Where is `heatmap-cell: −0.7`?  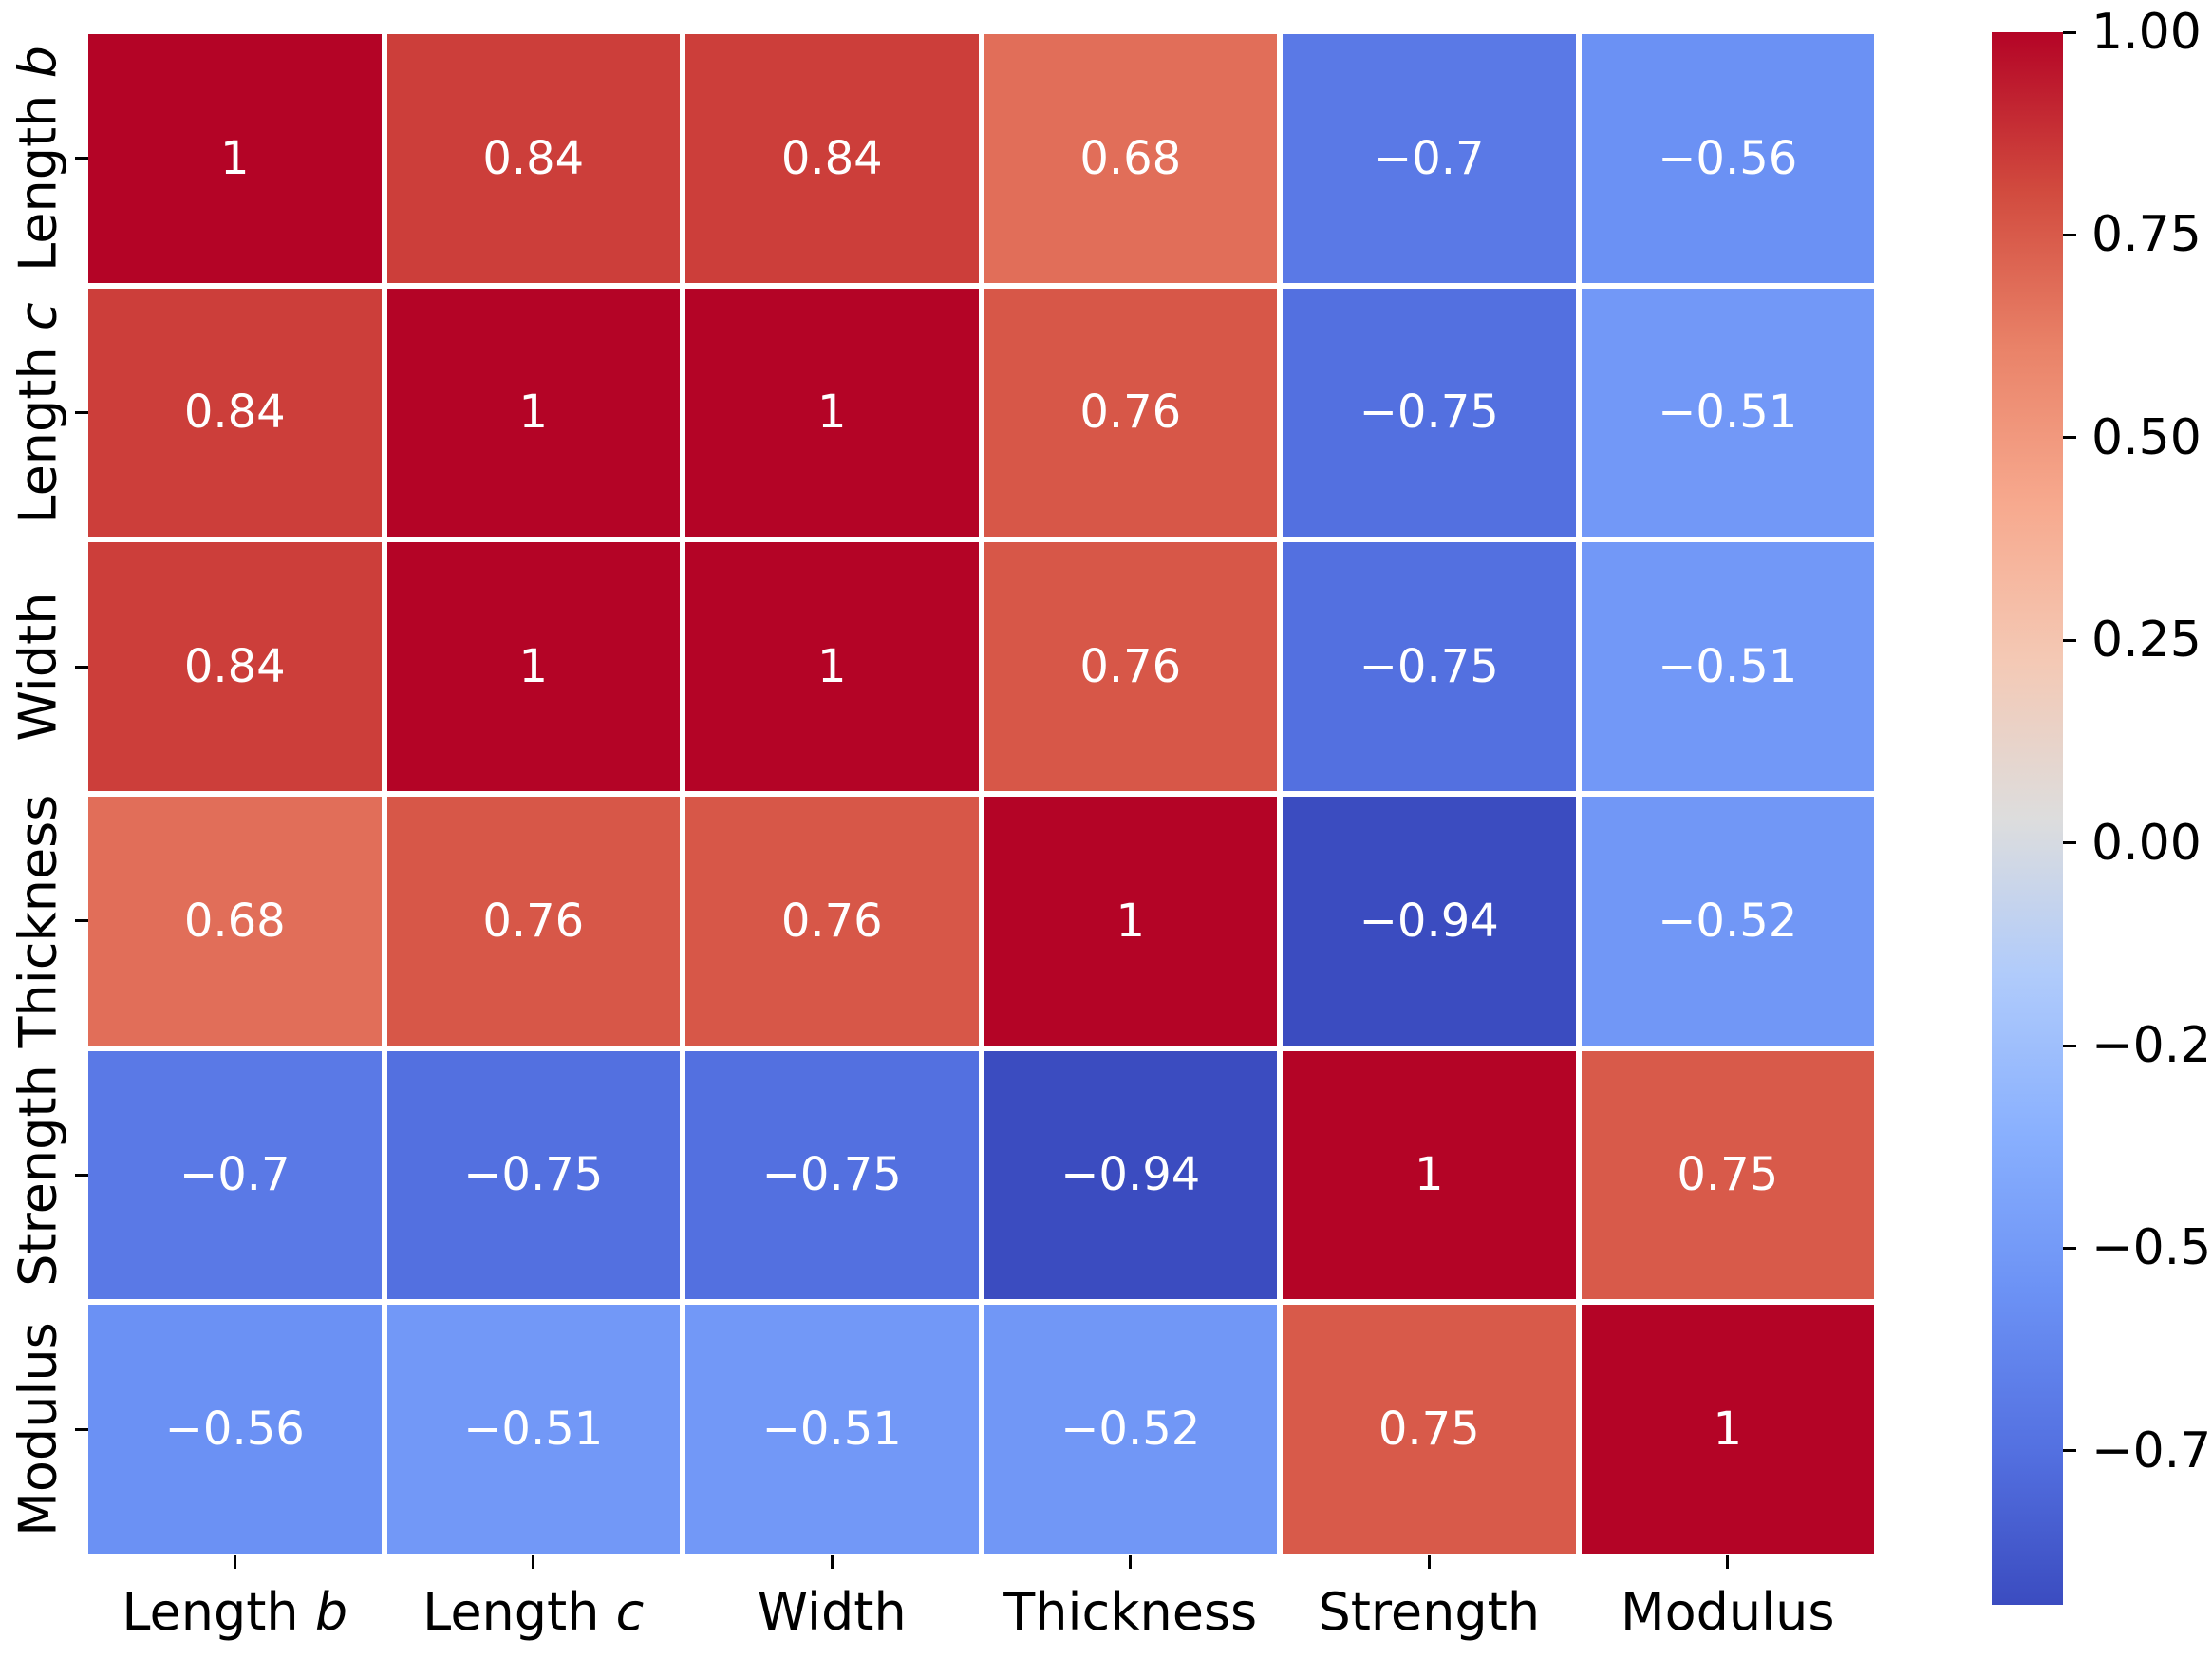 heatmap-cell: −0.7 is located at coordinates (235, 1175).